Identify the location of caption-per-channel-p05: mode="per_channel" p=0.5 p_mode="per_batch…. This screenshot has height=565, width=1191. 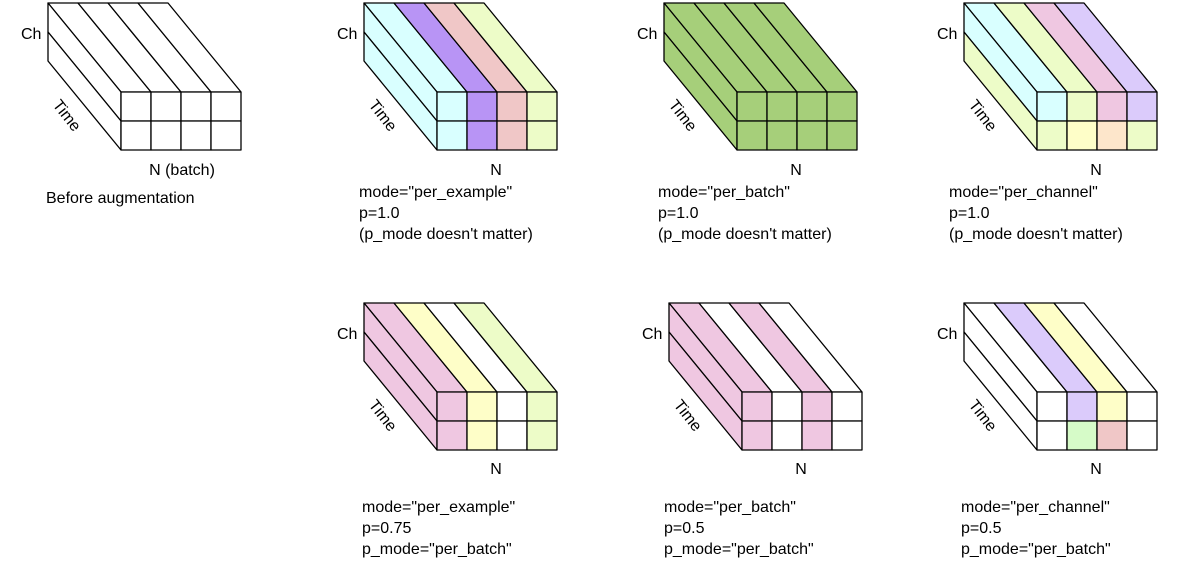
(1036, 528).